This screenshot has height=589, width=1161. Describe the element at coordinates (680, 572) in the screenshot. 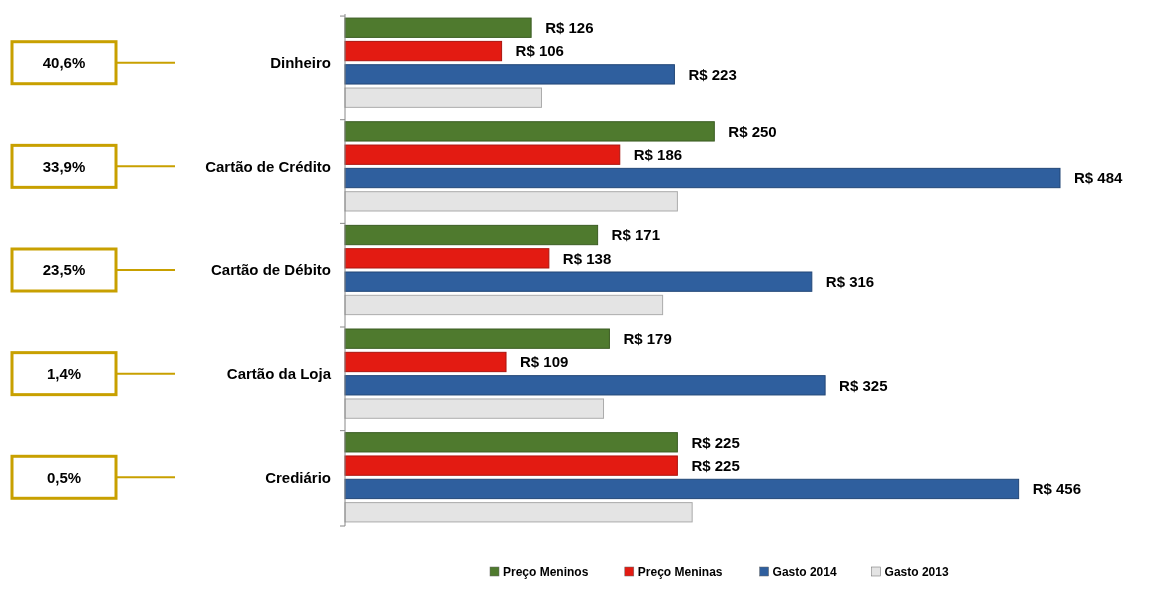

I see `legend-label: Preço Meninas` at that location.